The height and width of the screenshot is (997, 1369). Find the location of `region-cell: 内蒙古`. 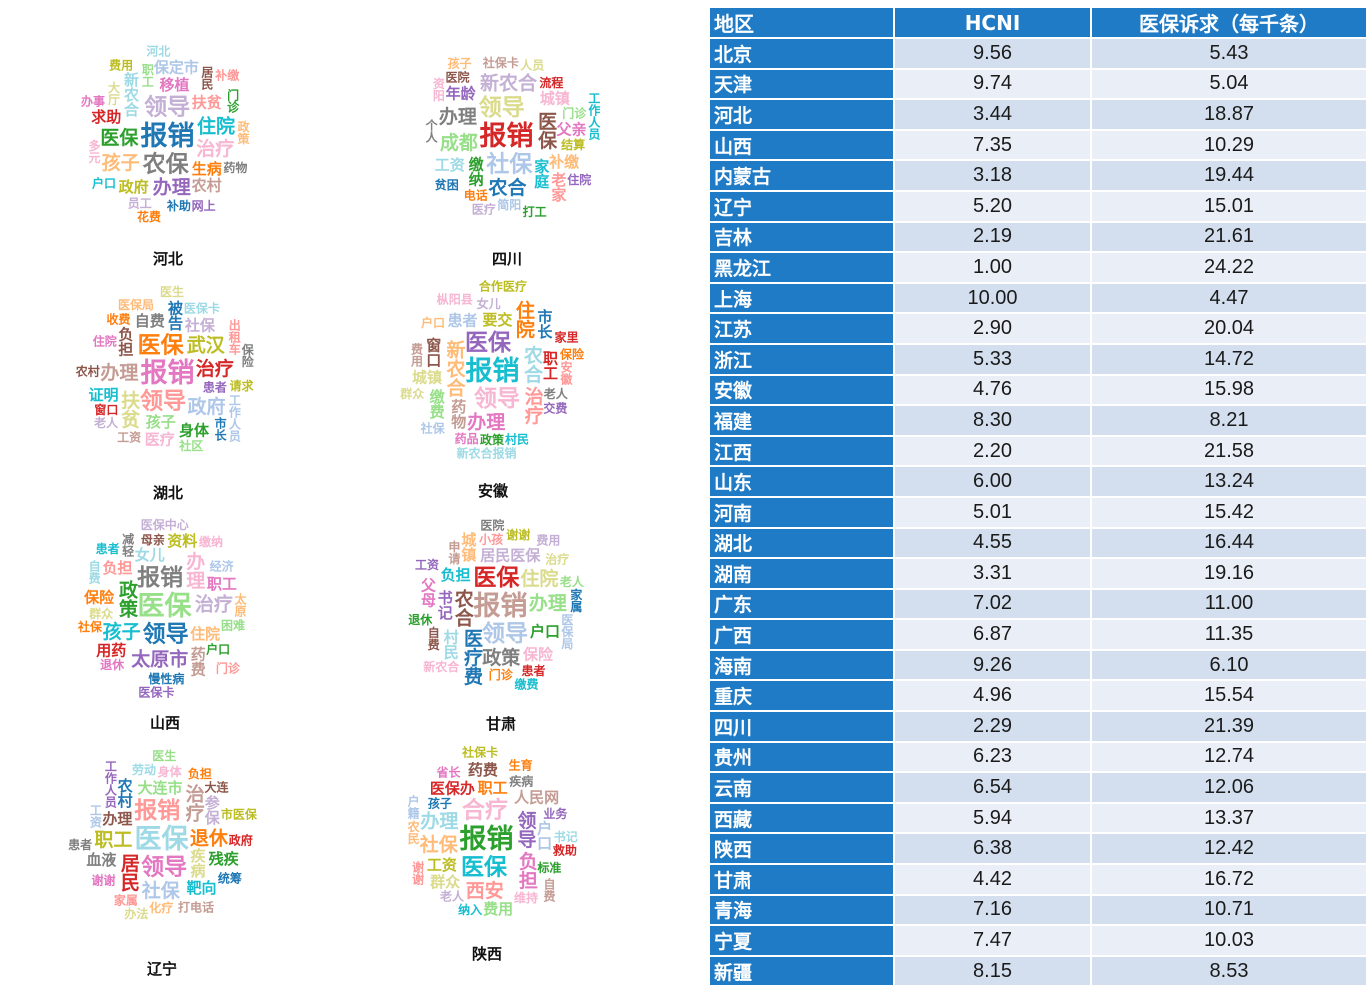

region-cell: 内蒙古 is located at coordinates (801, 175).